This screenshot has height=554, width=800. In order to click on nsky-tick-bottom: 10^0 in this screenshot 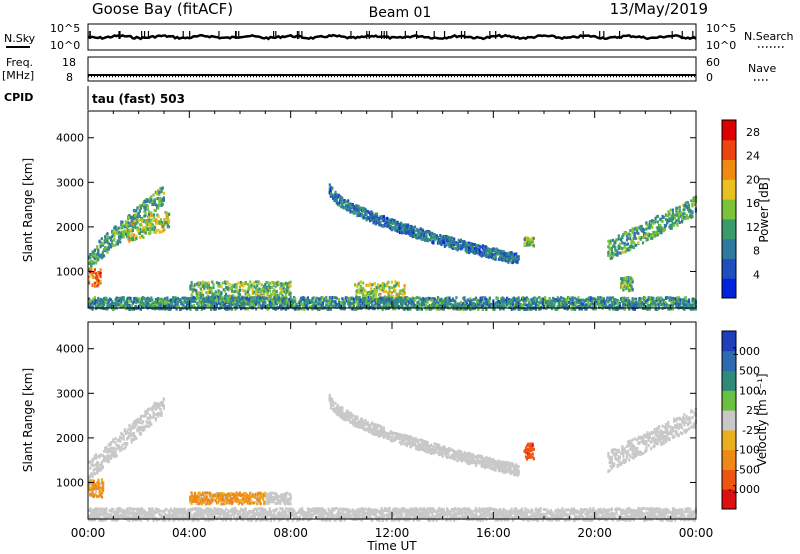, I will do `click(65, 45)`.